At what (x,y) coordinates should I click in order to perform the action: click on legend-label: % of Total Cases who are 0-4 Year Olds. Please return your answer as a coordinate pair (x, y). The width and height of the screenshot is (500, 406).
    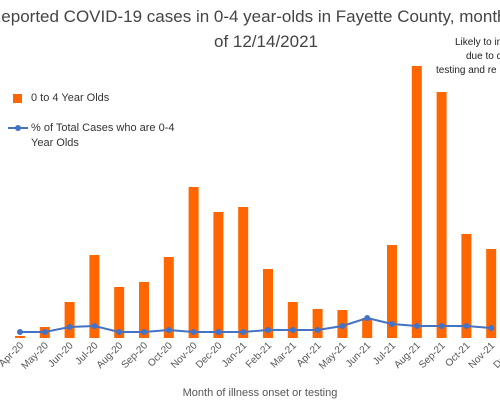
    Looking at the image, I should click on (103, 135).